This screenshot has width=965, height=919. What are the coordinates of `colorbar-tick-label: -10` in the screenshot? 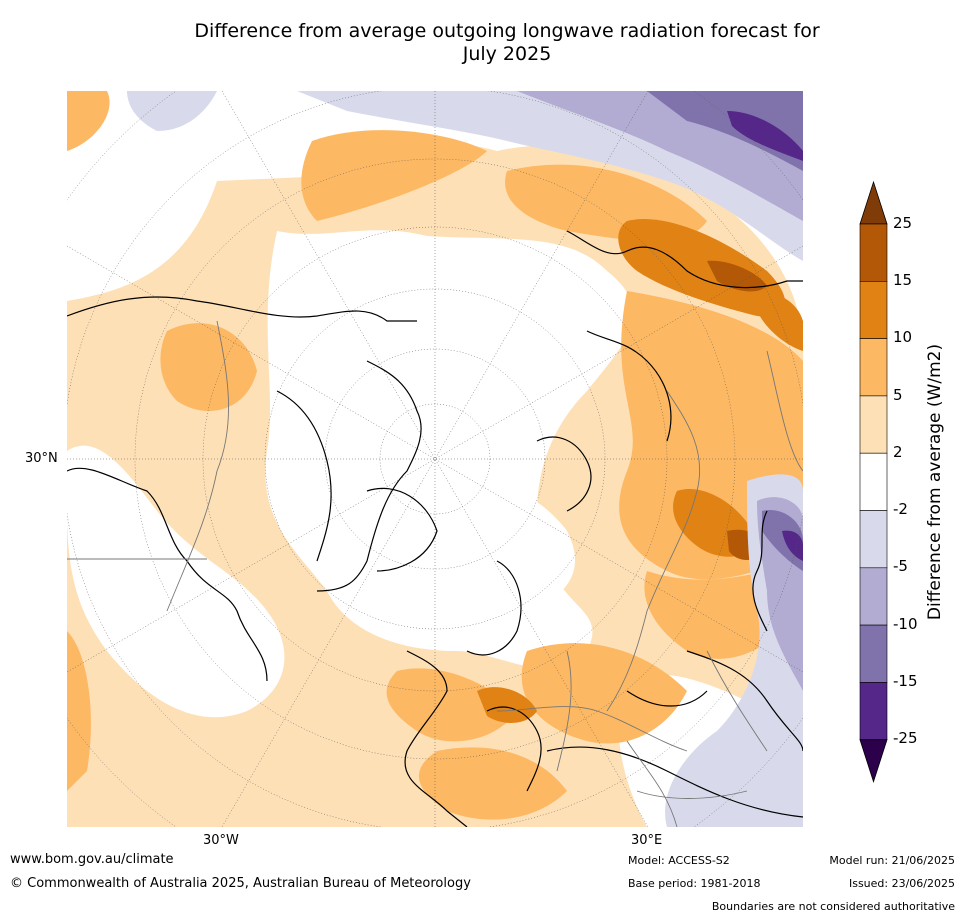 It's located at (905, 624).